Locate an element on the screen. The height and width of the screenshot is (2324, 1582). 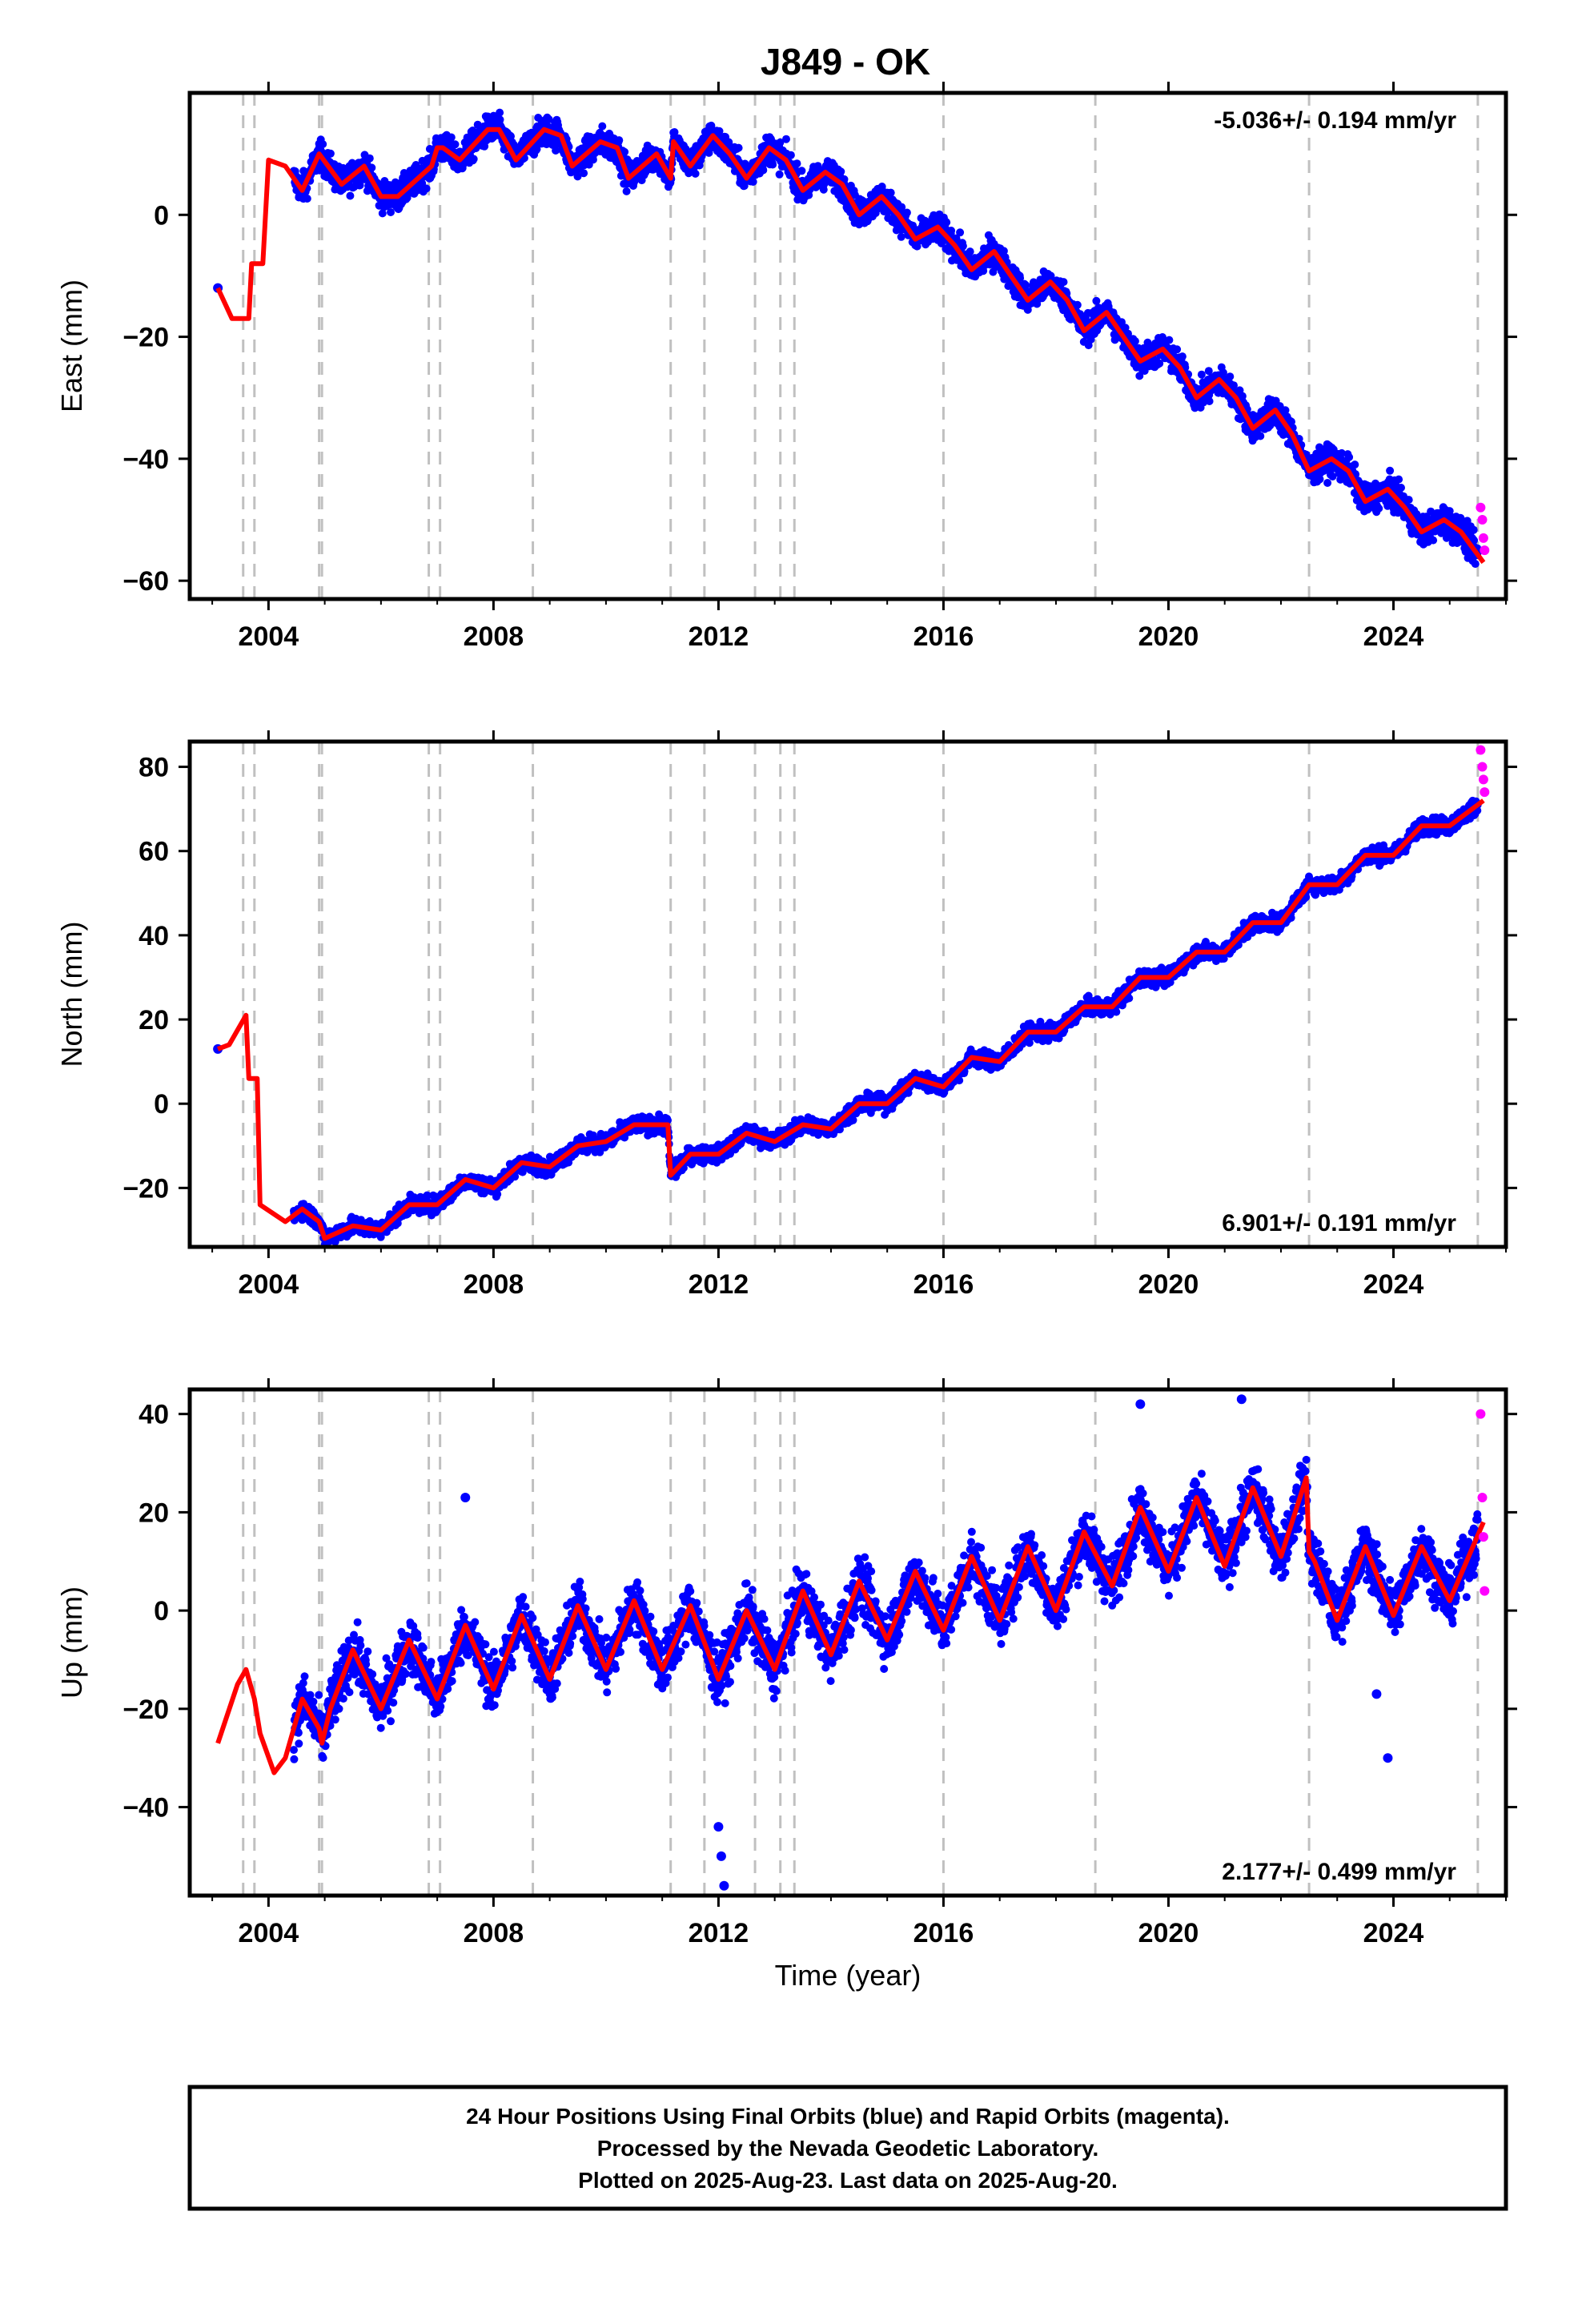
x-tick-label: 2012 is located at coordinates (719, 636).